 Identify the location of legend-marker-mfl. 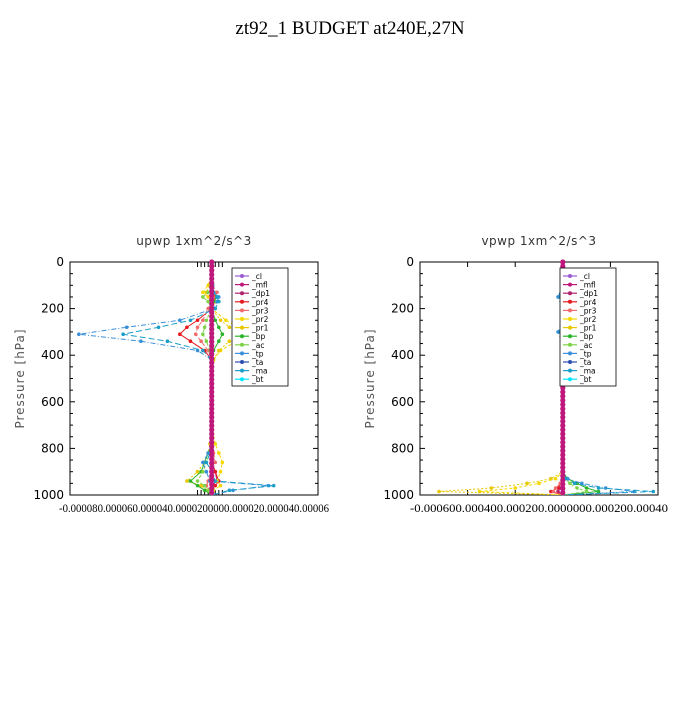
(242, 284).